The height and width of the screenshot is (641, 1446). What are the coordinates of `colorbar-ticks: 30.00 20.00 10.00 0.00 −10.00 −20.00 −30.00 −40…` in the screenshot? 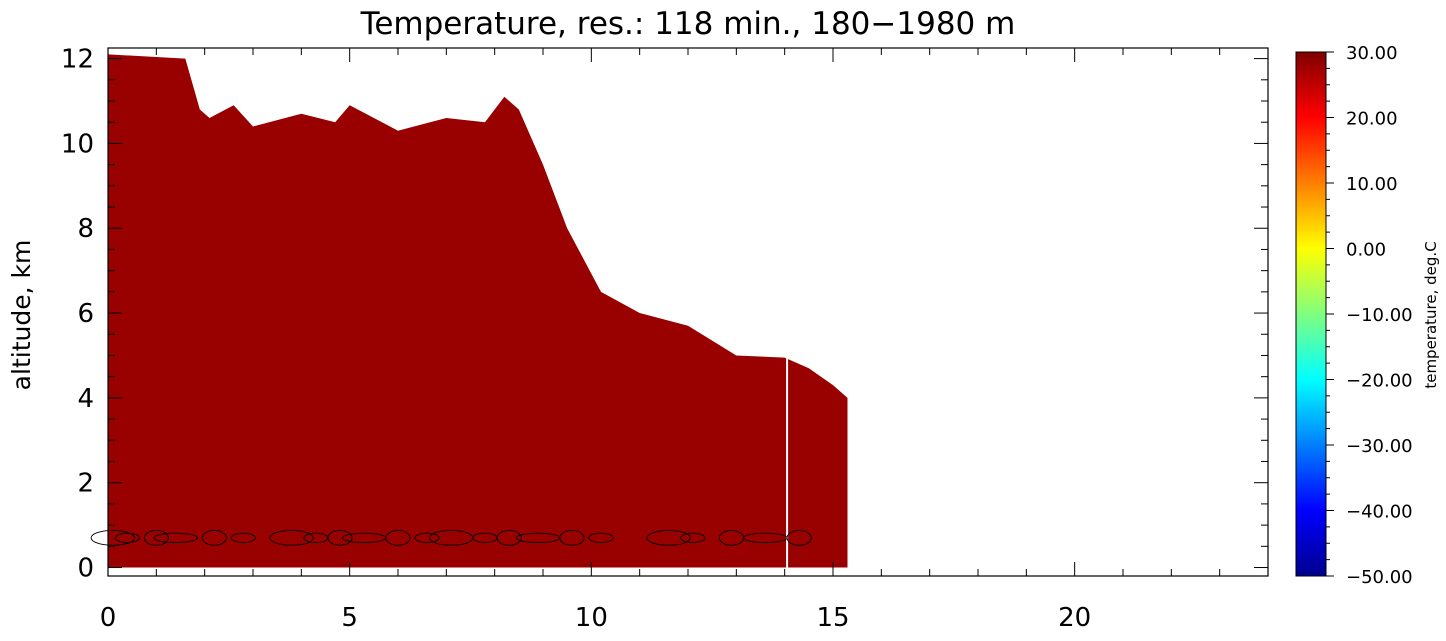 It's located at (1369, 315).